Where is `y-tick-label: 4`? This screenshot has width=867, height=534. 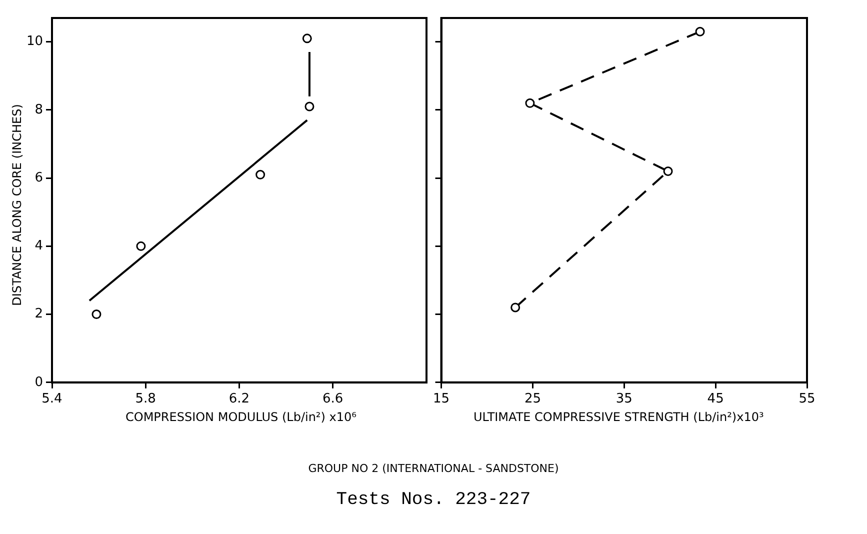
y-tick-label: 4 is located at coordinates (38, 246).